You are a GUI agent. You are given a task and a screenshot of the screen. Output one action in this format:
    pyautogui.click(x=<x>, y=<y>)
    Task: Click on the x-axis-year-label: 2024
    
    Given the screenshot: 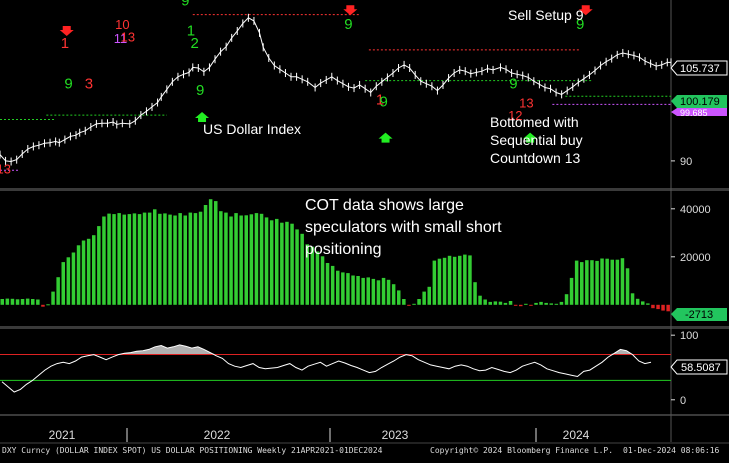 What is the action you would take?
    pyautogui.click(x=576, y=435)
    